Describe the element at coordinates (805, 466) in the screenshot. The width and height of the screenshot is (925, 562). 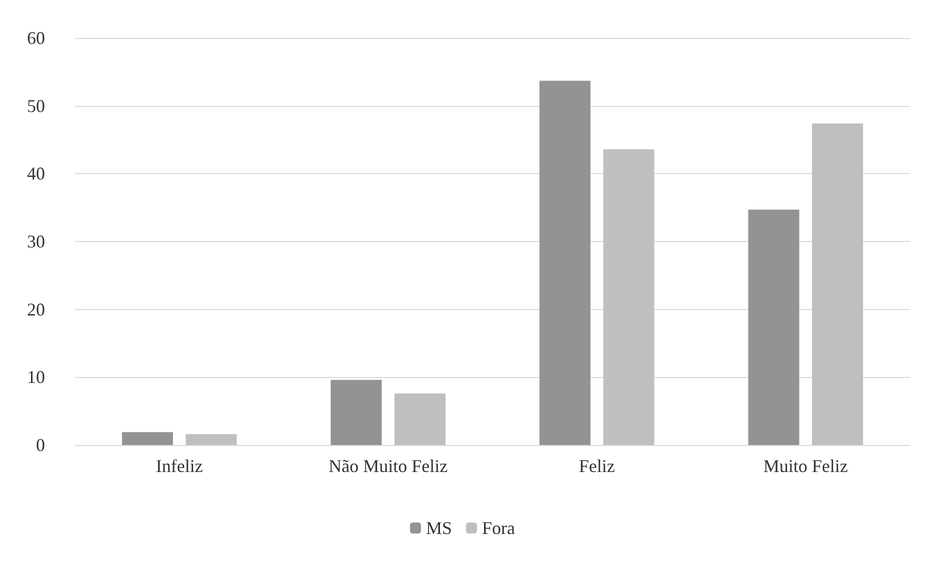
I see `x-tick-label: Muito Feliz` at that location.